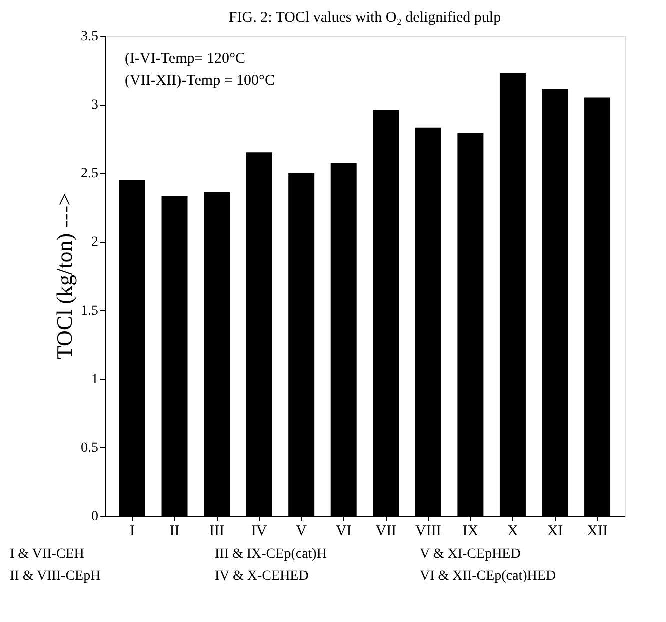 This screenshot has width=666, height=622. Describe the element at coordinates (185, 59) in the screenshot. I see `annotation: (I-VI-Temp= 120°C` at that location.